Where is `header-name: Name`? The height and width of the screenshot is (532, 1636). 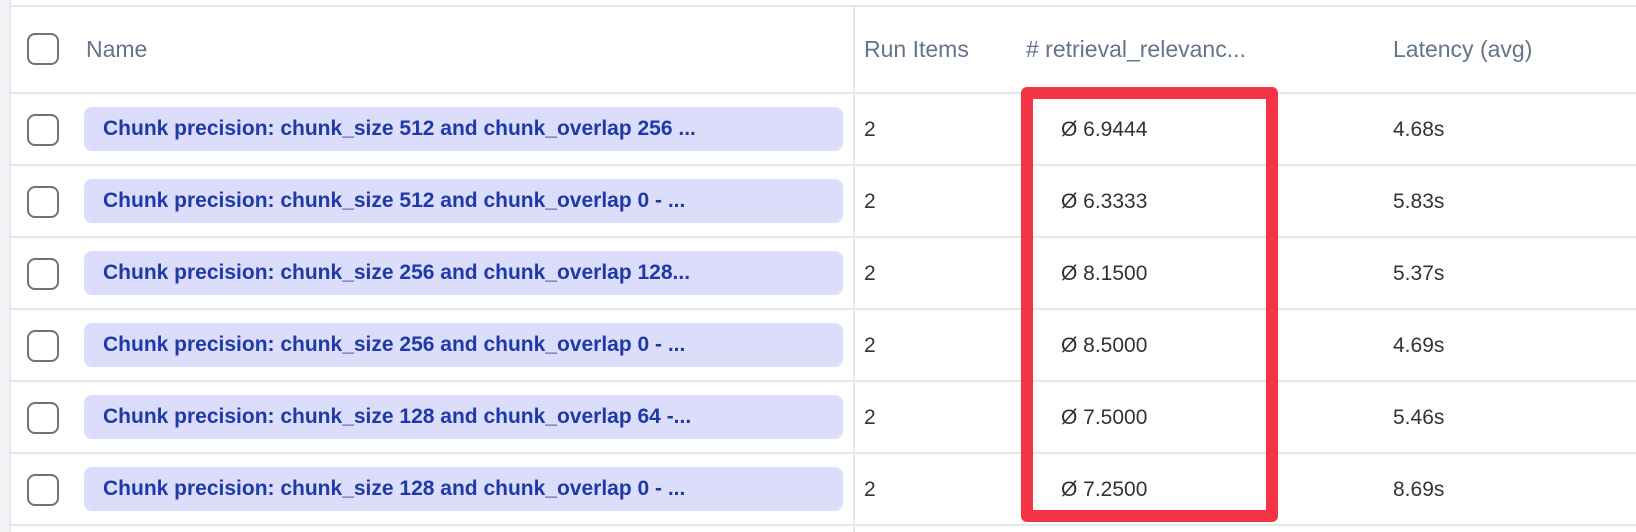 header-name: Name is located at coordinates (117, 49).